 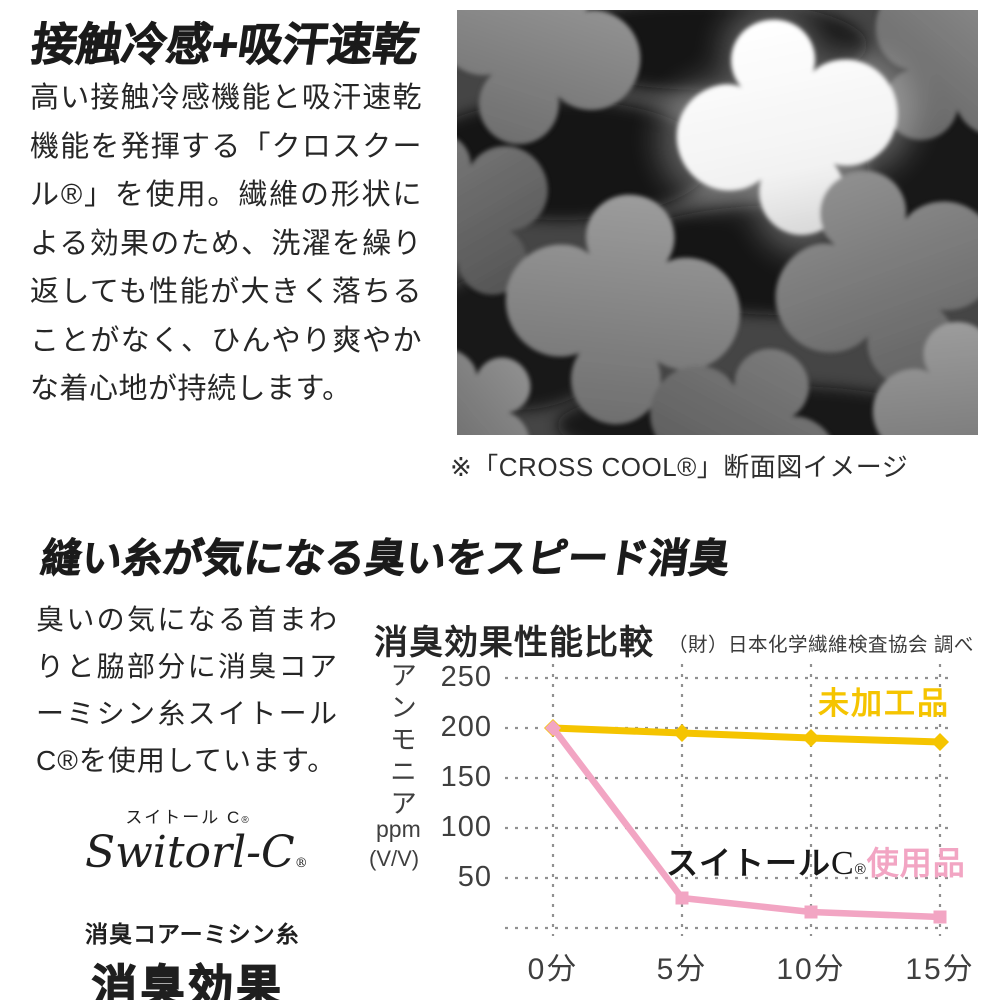 What do you see at coordinates (394, 858) in the screenshot?
I see `y-axis-unit-2: (V/V)` at bounding box center [394, 858].